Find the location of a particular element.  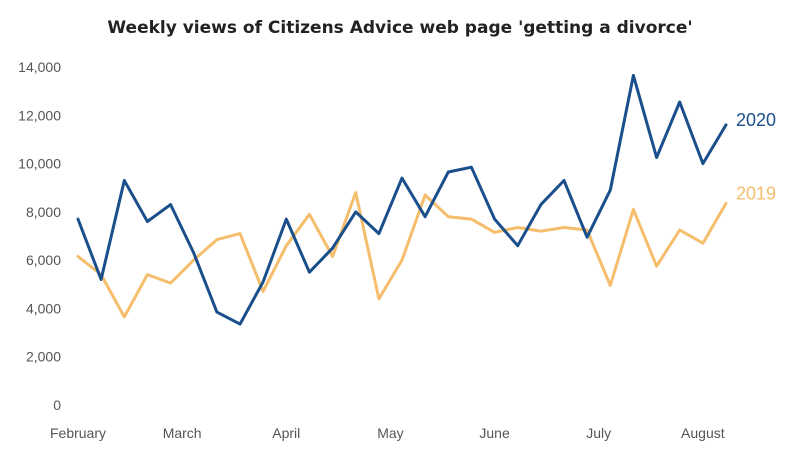

y-tick-label: 2,000 is located at coordinates (43, 357).